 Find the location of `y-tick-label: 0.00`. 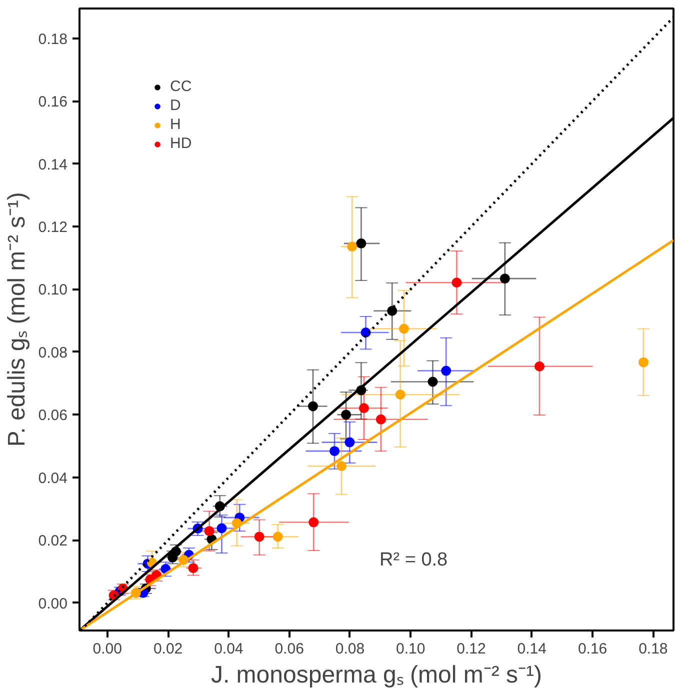

y-tick-label: 0.00 is located at coordinates (53, 603).